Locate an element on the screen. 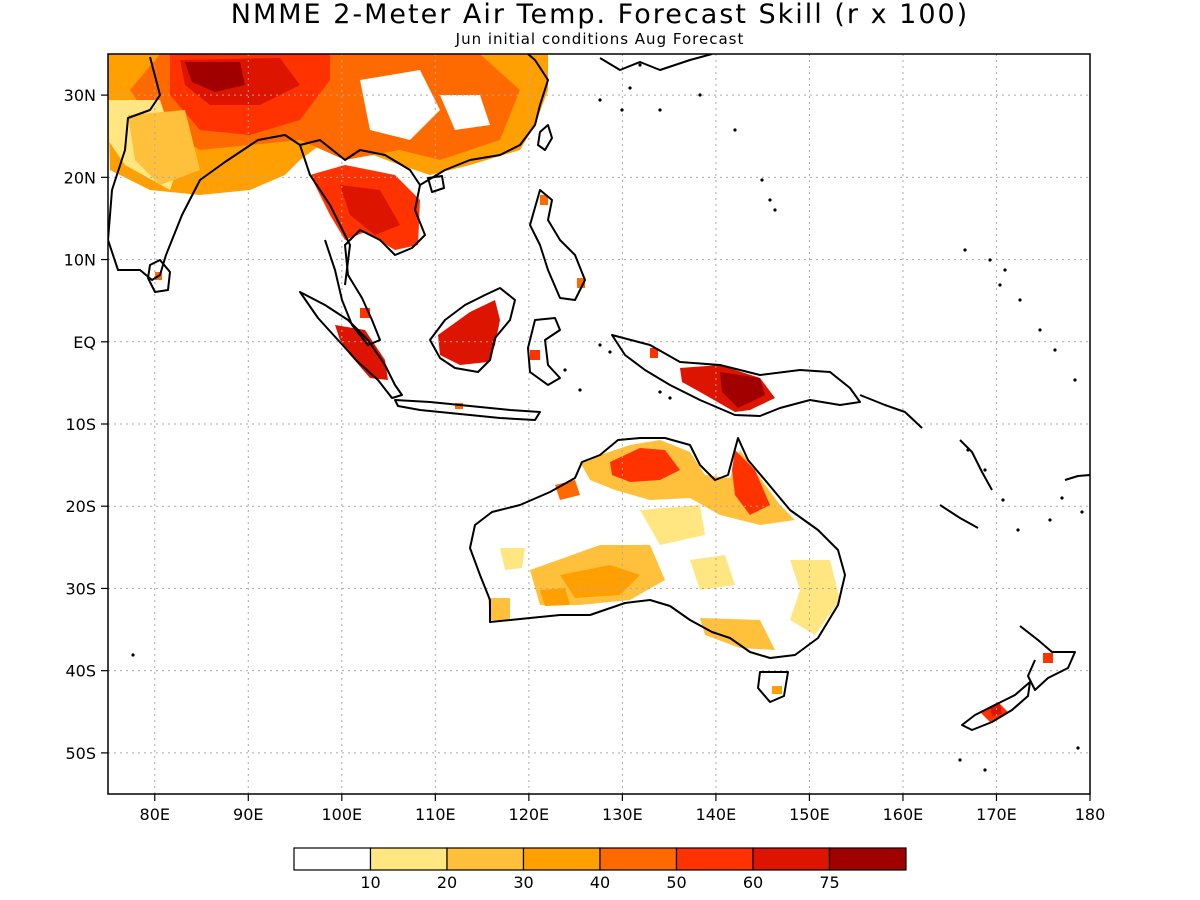 The height and width of the screenshot is (900, 1200). lon-tick-label: 140E is located at coordinates (716, 814).